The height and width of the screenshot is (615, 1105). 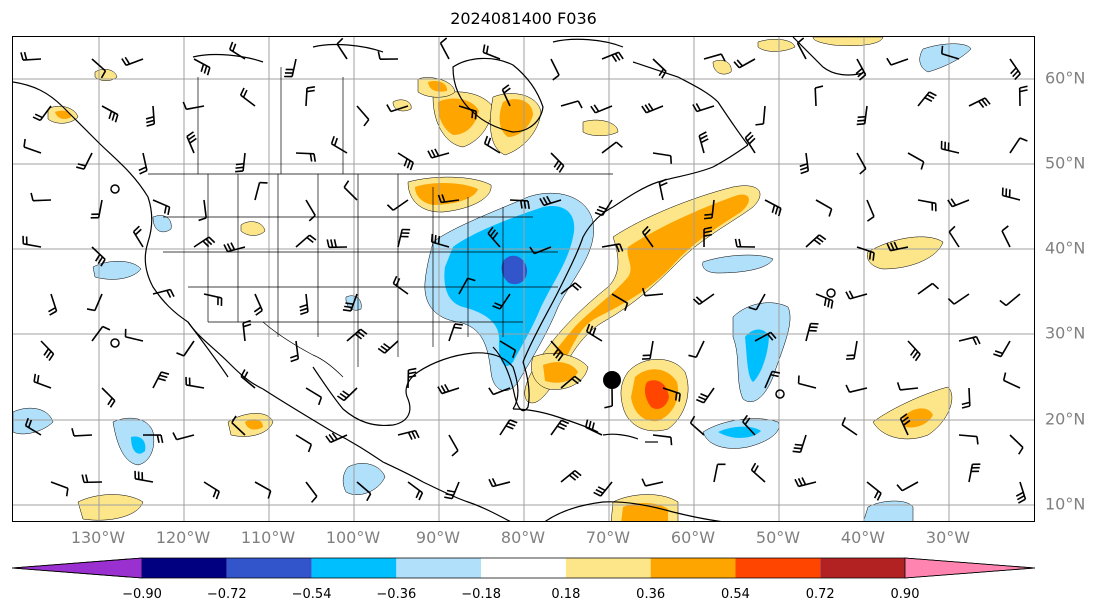 I want to click on latitude-label: 30°N, so click(x=1065, y=333).